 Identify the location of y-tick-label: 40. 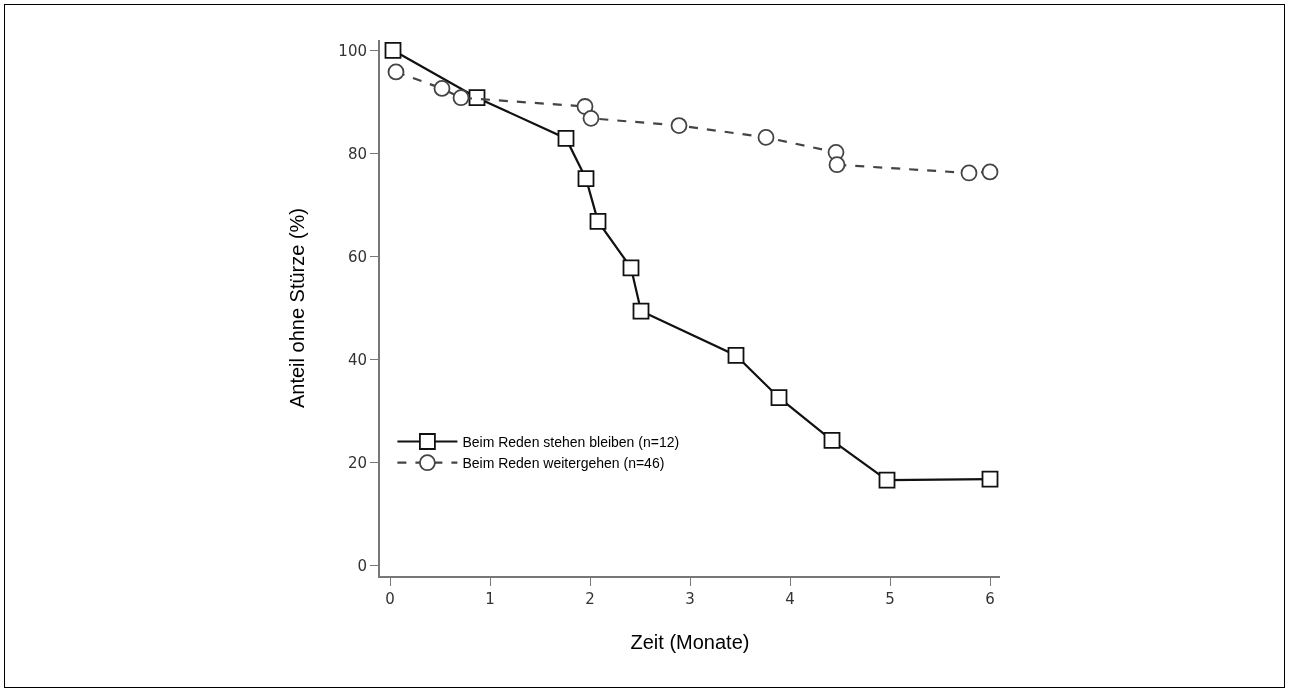
(357, 359).